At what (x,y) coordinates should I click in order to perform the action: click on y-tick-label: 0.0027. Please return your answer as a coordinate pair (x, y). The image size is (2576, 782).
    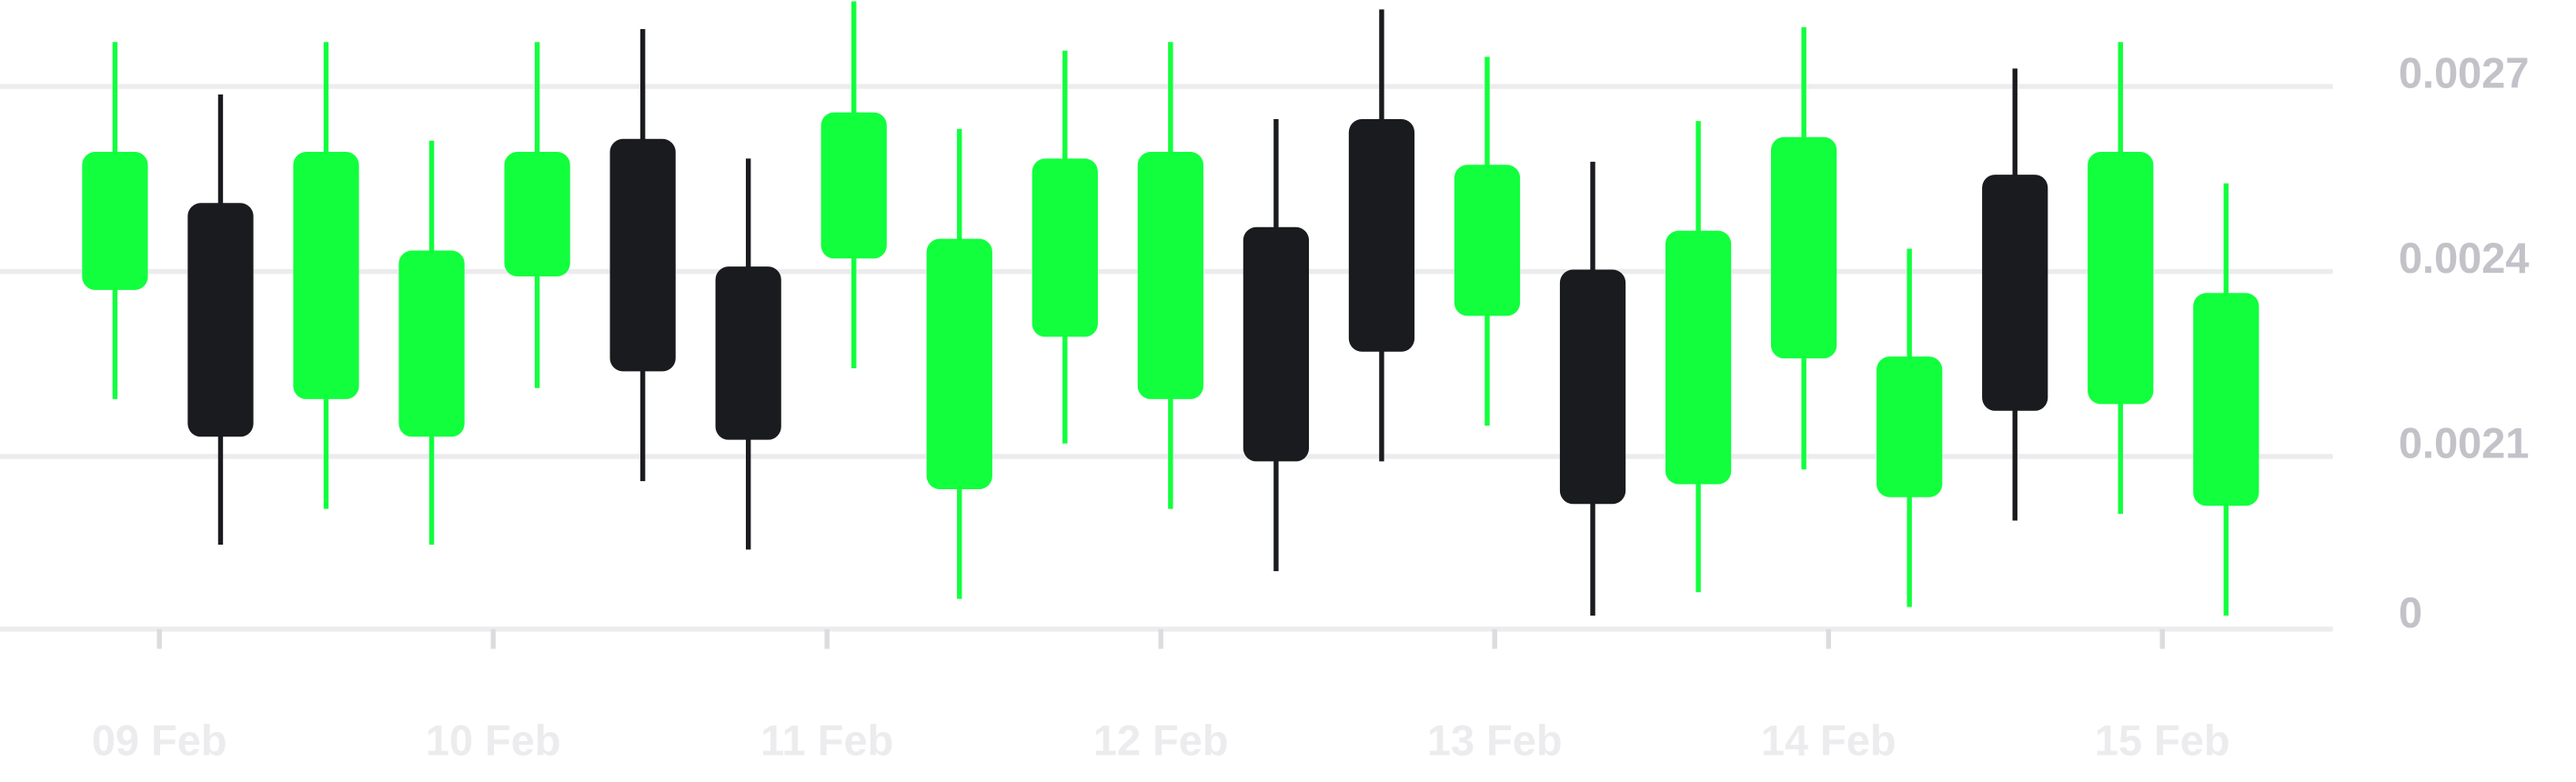
    Looking at the image, I should click on (2464, 73).